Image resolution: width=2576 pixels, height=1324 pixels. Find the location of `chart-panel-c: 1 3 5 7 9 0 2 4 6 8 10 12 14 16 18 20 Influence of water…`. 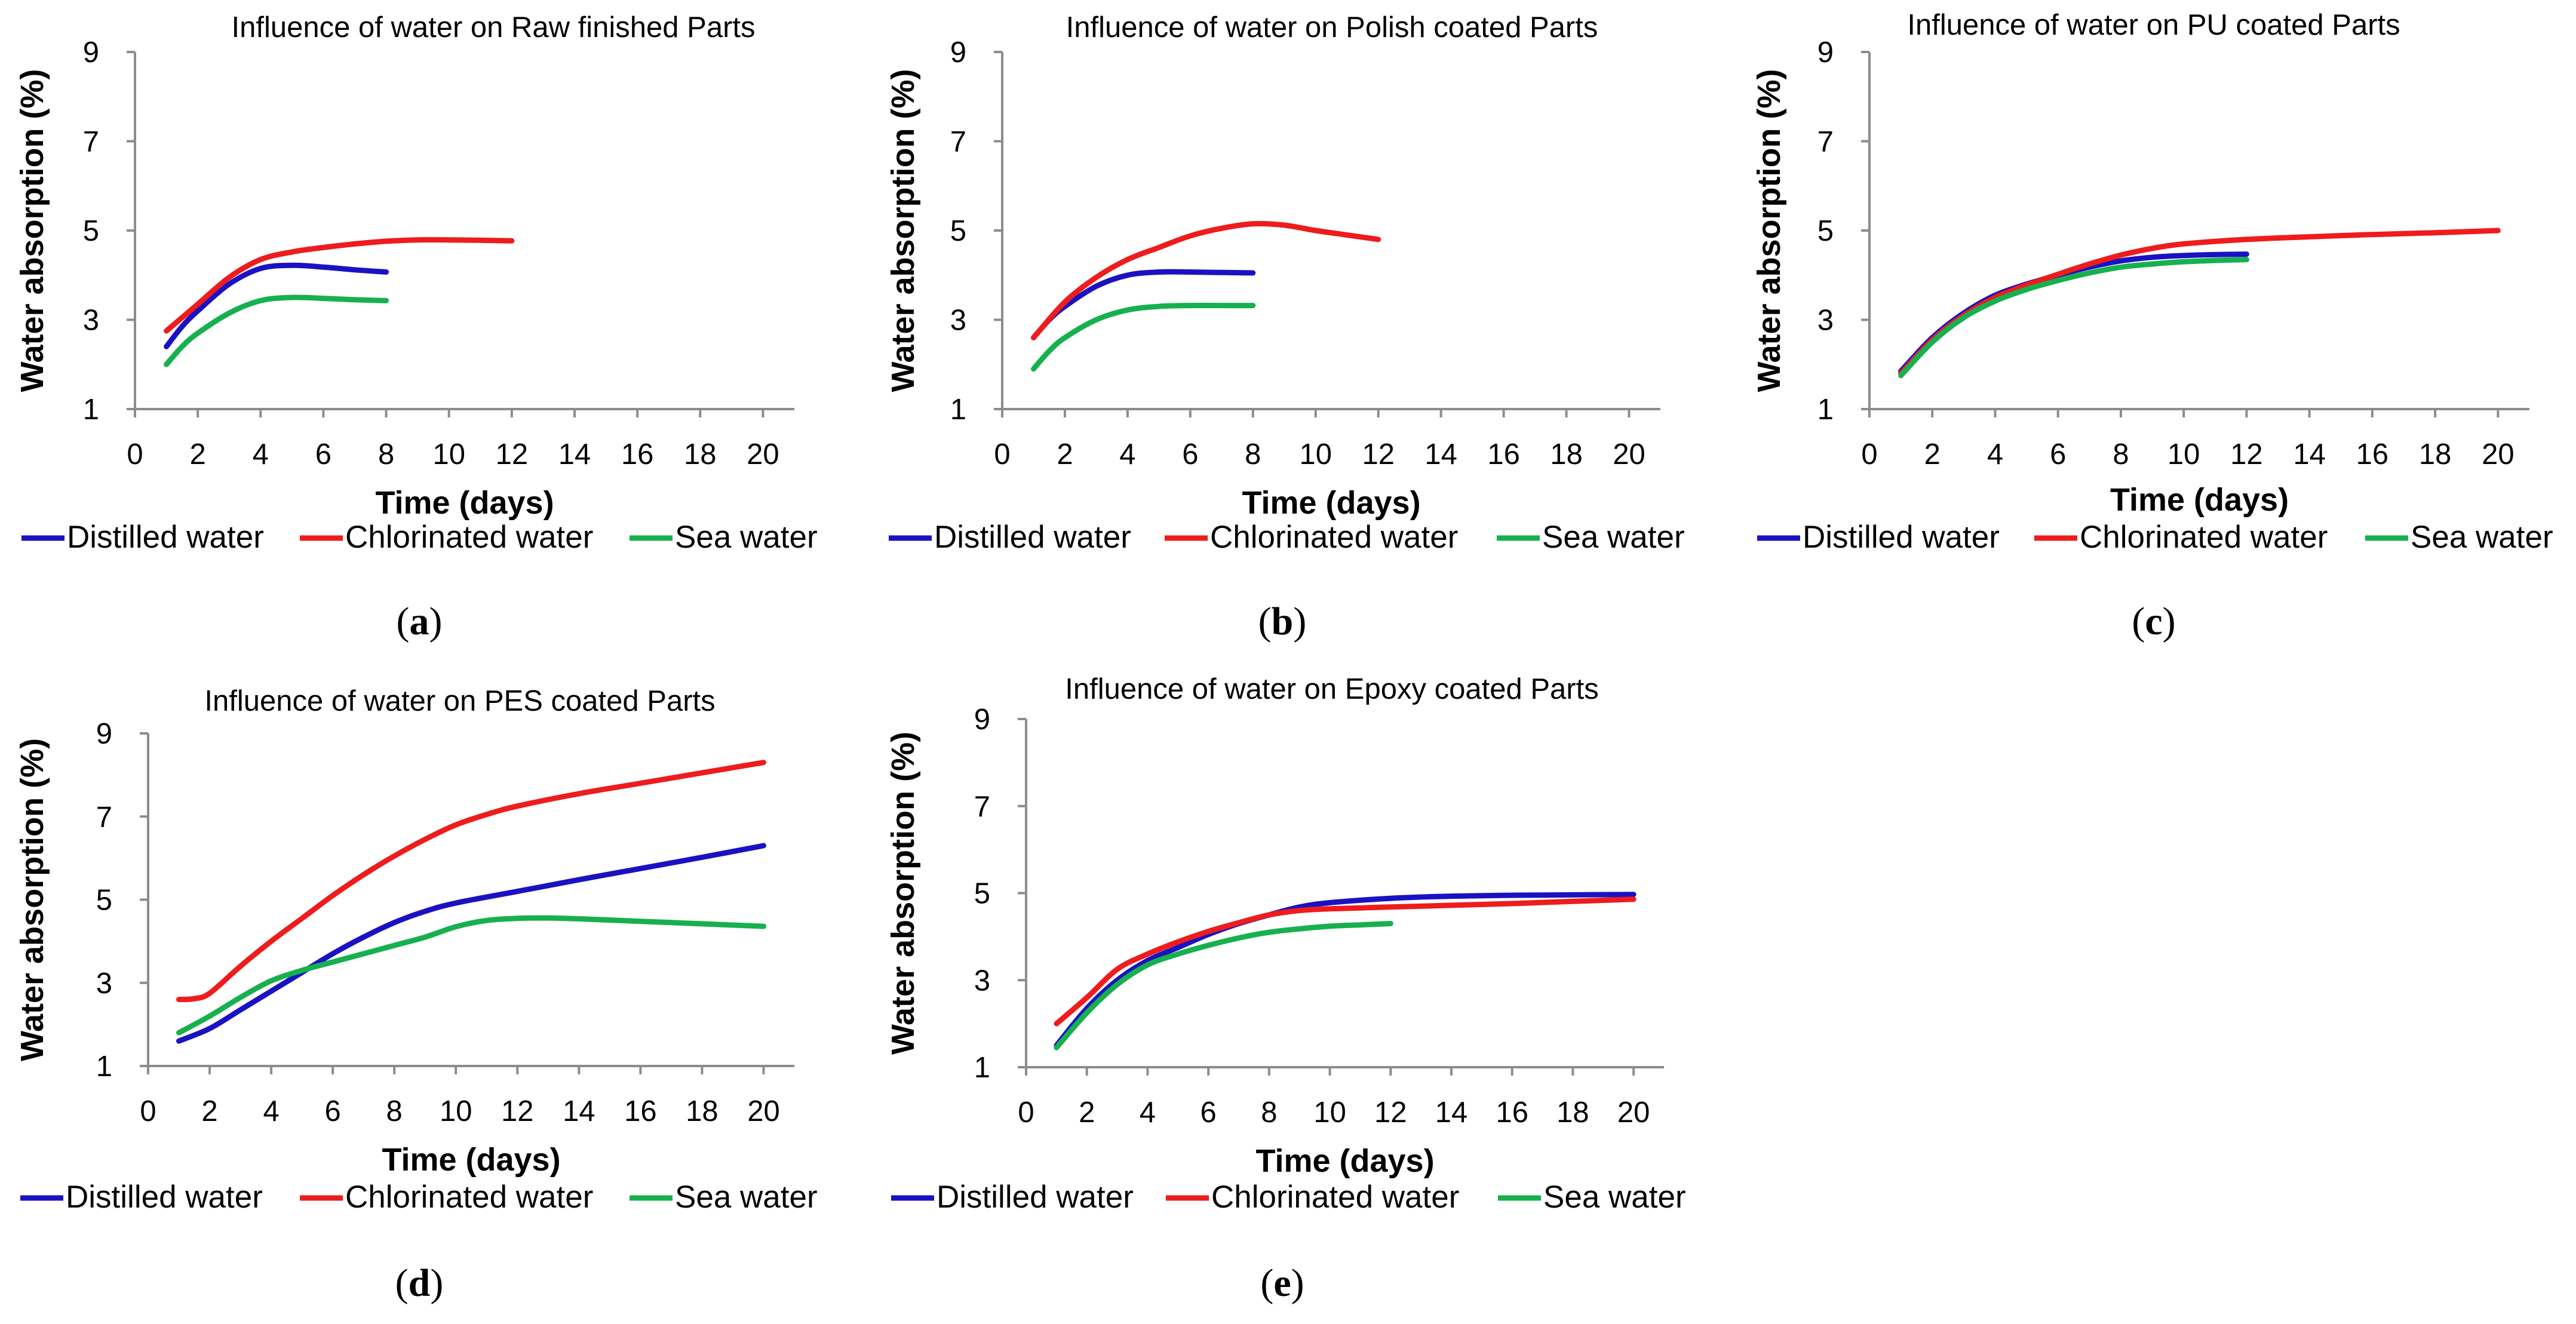

chart-panel-c: 1 3 5 7 9 0 2 4 6 8 10 12 14 16 18 20 Influence of water… is located at coordinates (2152, 326).